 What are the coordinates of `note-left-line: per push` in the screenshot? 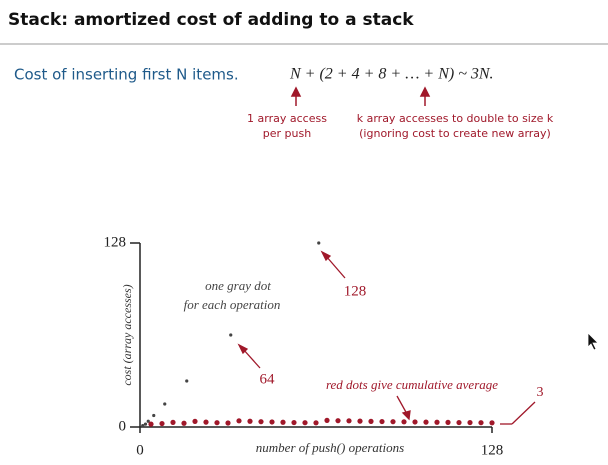 It's located at (287, 133).